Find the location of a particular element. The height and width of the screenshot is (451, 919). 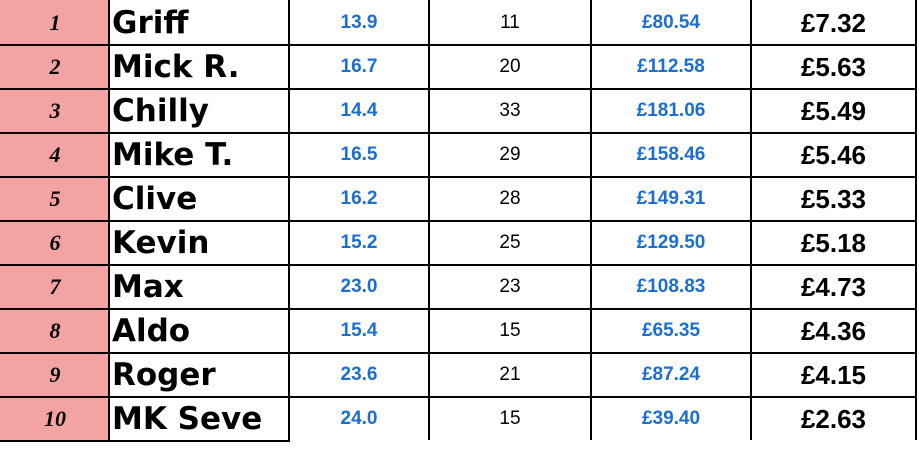

player-name-cell: Mick R. is located at coordinates (199, 67).